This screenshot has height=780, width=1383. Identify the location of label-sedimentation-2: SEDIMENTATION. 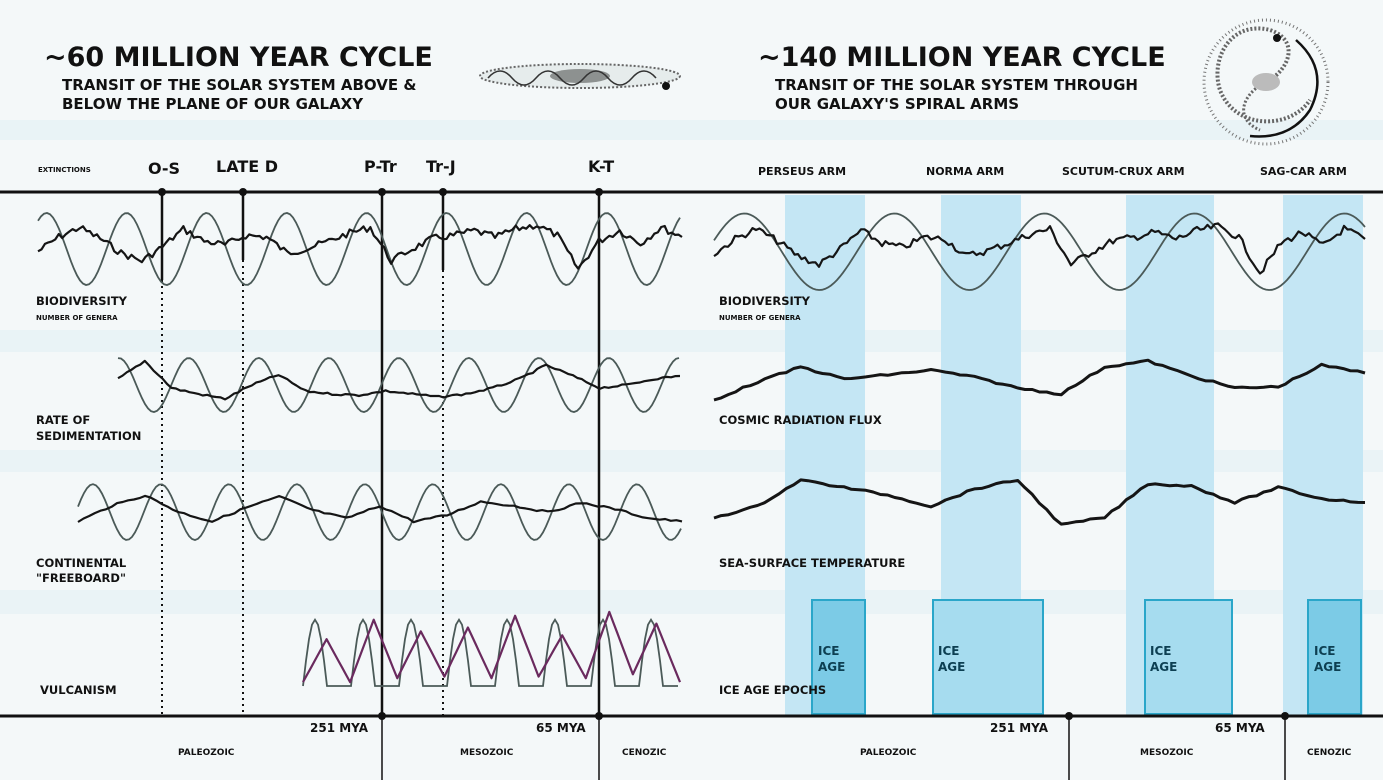
(88, 436).